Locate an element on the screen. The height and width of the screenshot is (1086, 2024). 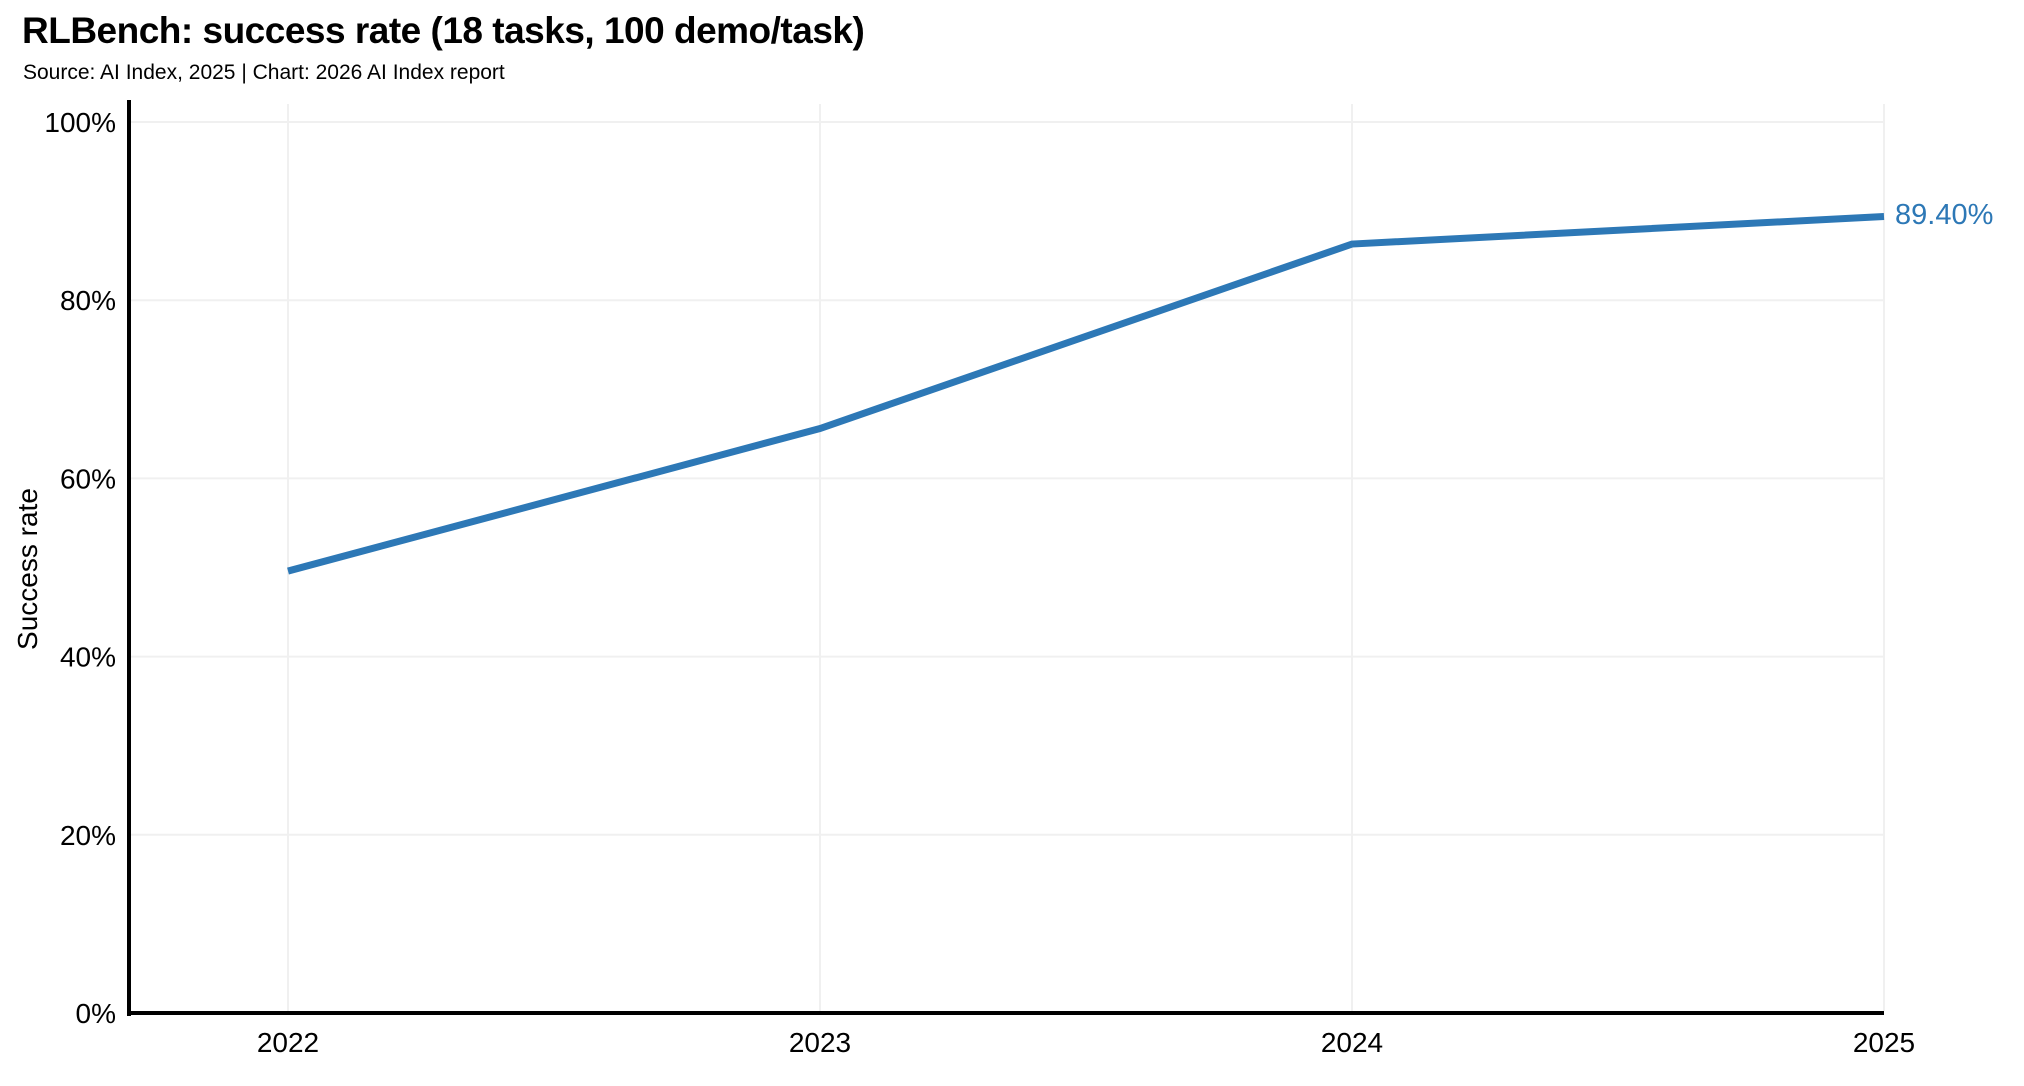
y-tick-label: 0% is located at coordinates (96, 1013).